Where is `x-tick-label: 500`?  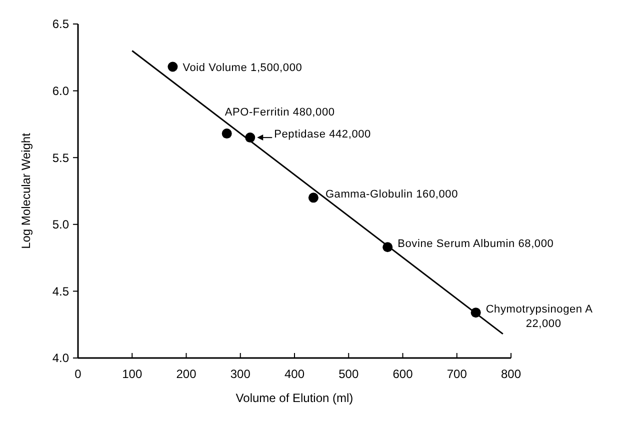 x-tick-label: 500 is located at coordinates (348, 374).